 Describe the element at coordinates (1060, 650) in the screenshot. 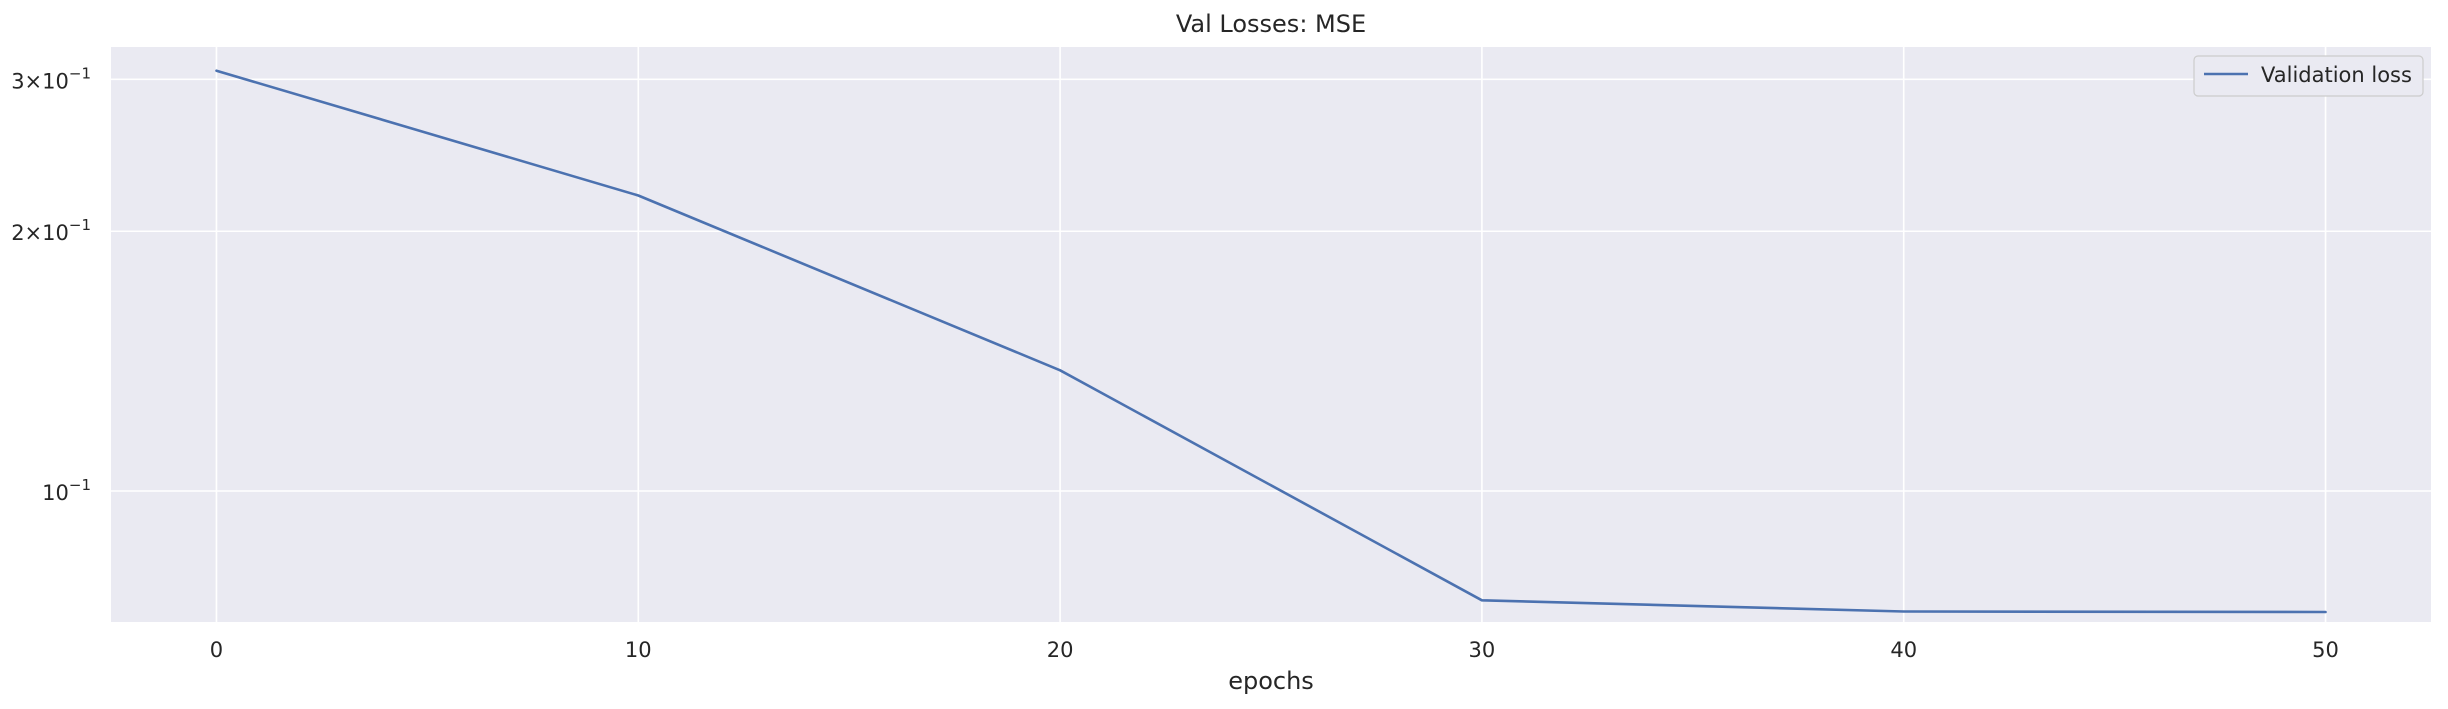

I see `x-tick-label: 20` at that location.